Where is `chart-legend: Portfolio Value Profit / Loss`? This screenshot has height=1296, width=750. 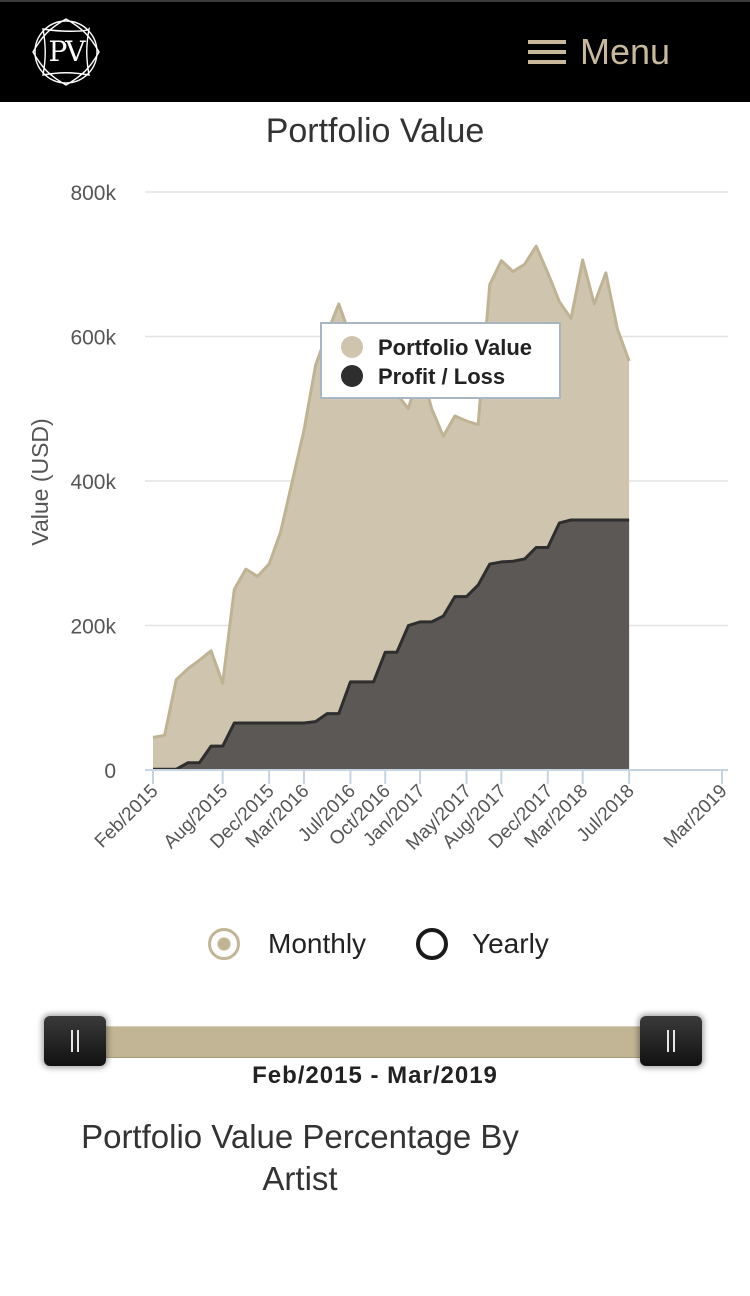 chart-legend: Portfolio Value Profit / Loss is located at coordinates (440, 360).